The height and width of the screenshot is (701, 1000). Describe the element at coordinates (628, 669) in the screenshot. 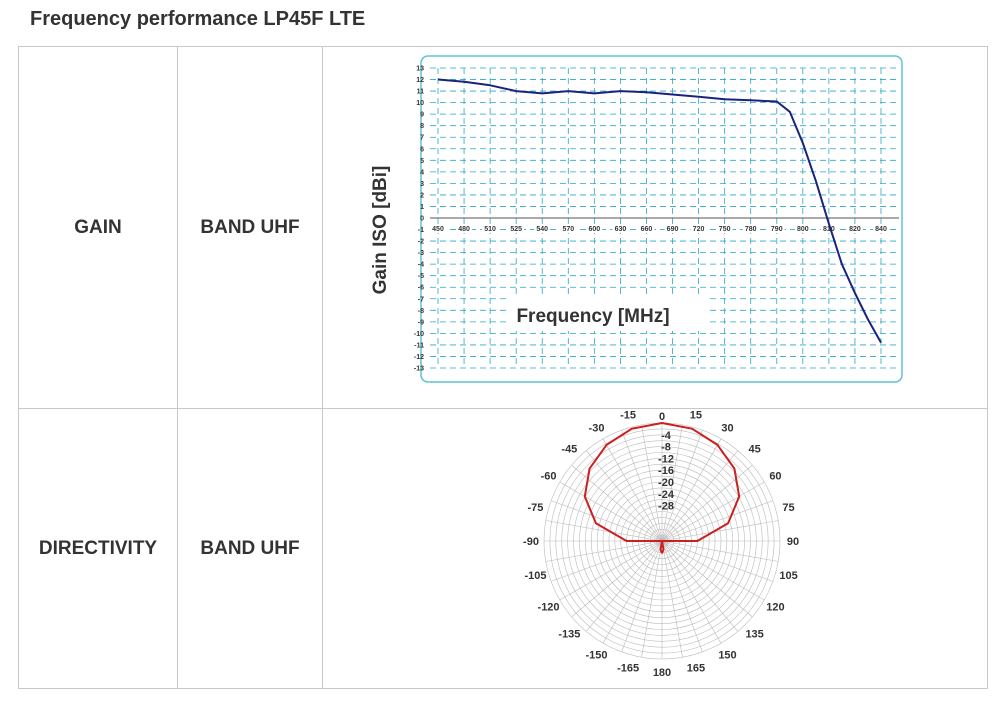

I see `angle-tick-label: -165` at that location.